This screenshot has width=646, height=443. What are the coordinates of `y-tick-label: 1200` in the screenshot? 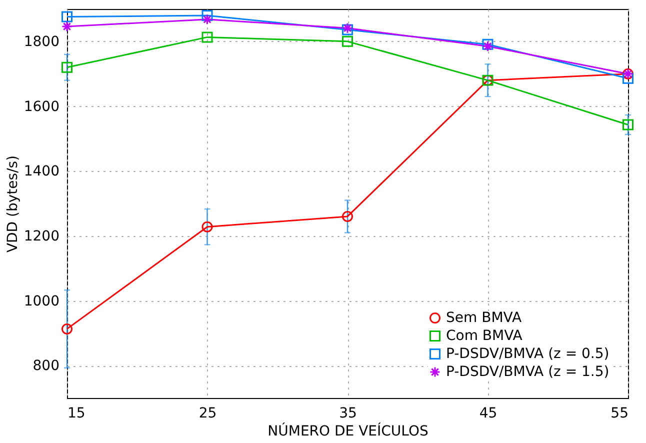 It's located at (42, 236).